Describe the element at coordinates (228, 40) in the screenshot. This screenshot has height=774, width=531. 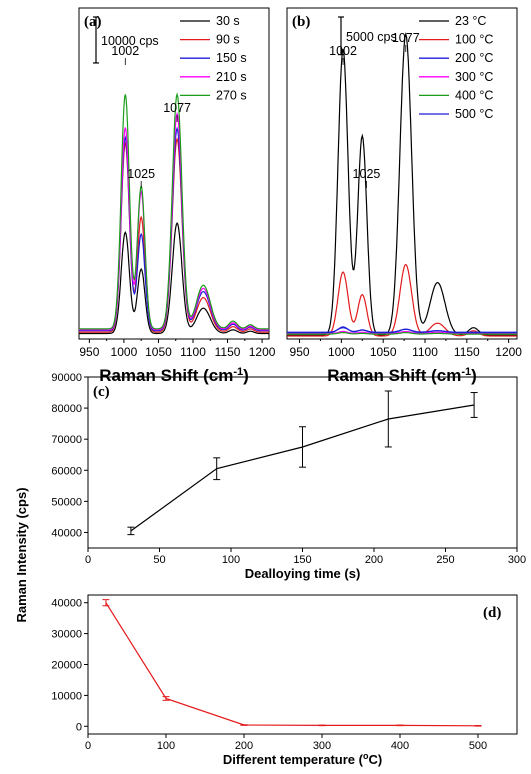
I see `legend-label: 90 s` at that location.